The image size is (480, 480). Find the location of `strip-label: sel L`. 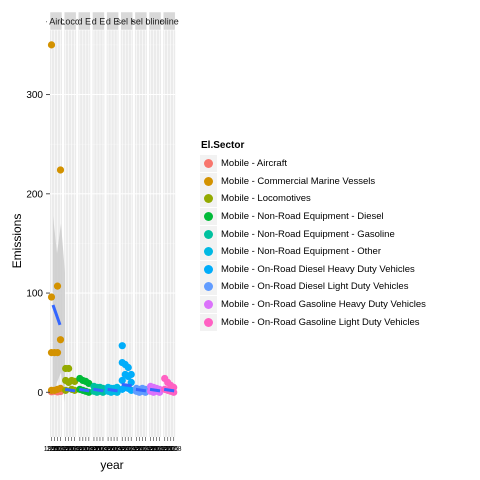

strip-label: sel L is located at coordinates (140, 22).